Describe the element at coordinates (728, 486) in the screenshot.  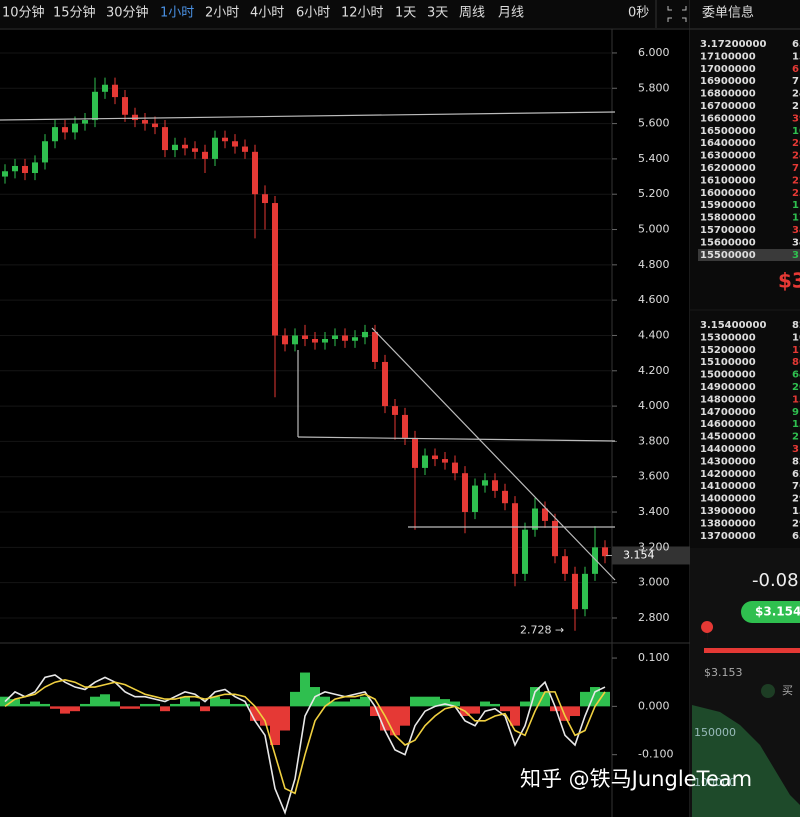
I see `book-price: 14100000` at that location.